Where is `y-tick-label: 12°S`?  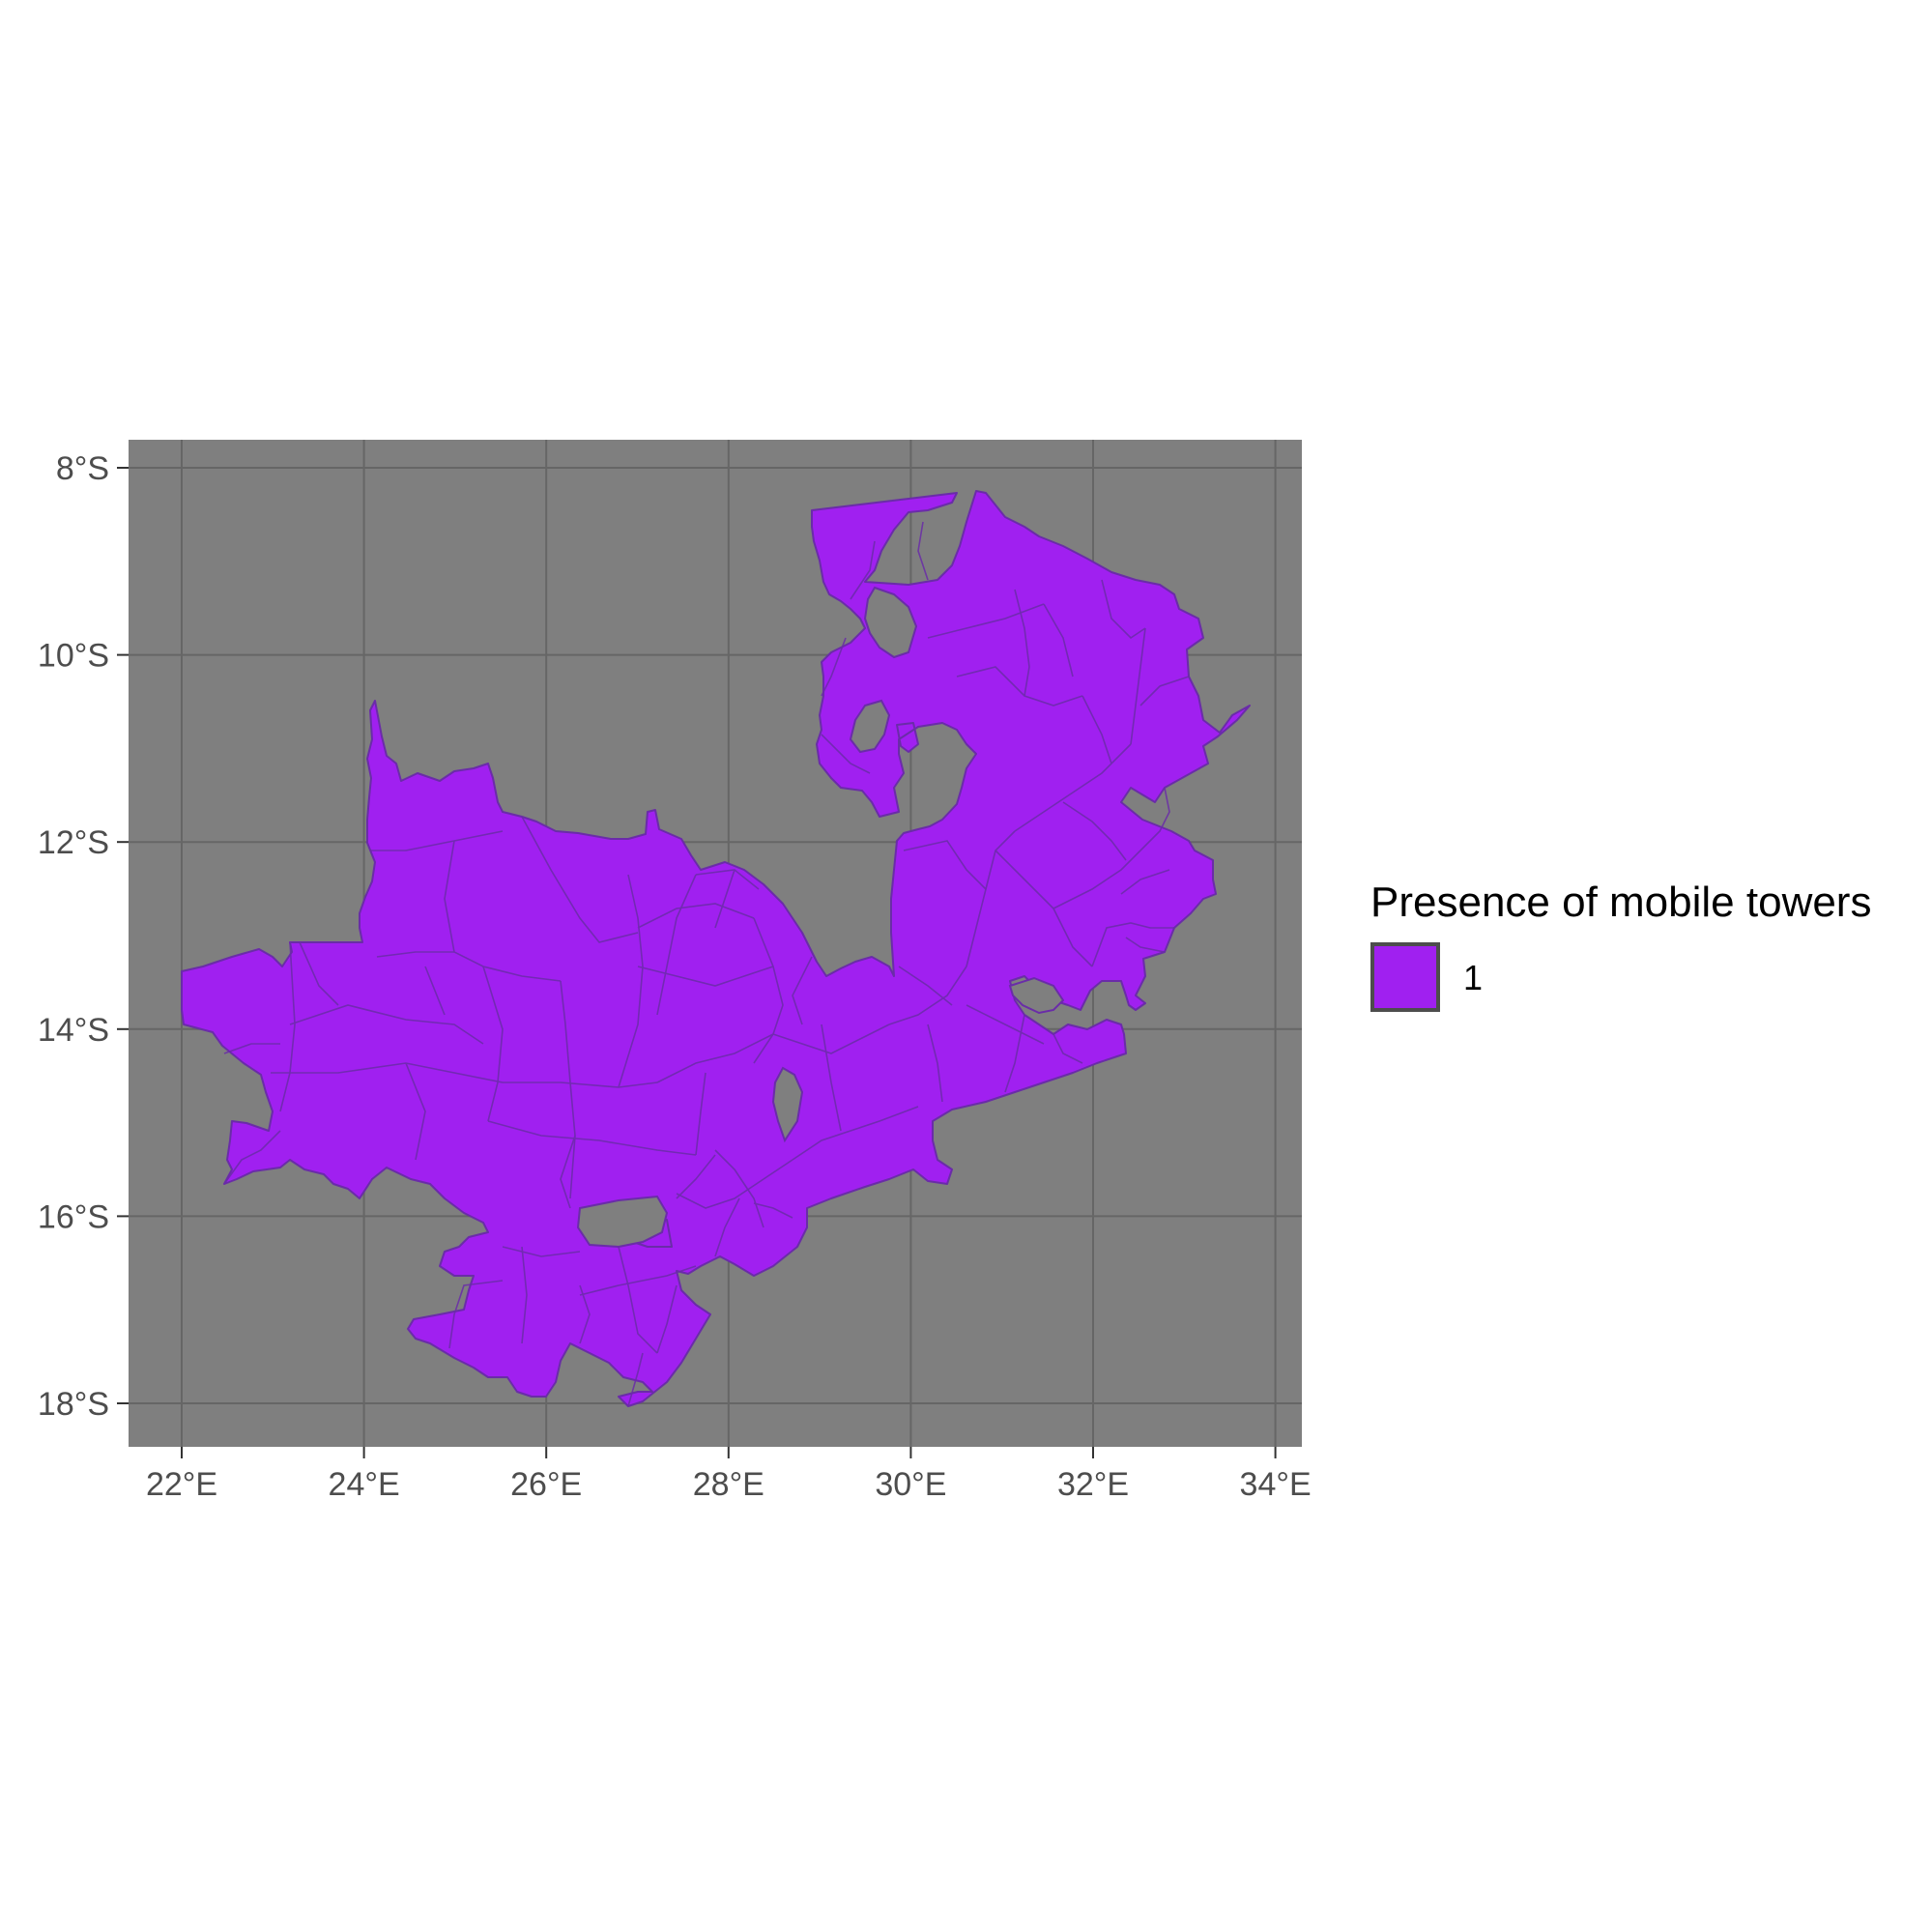
y-tick-label: 12°S is located at coordinates (74, 842).